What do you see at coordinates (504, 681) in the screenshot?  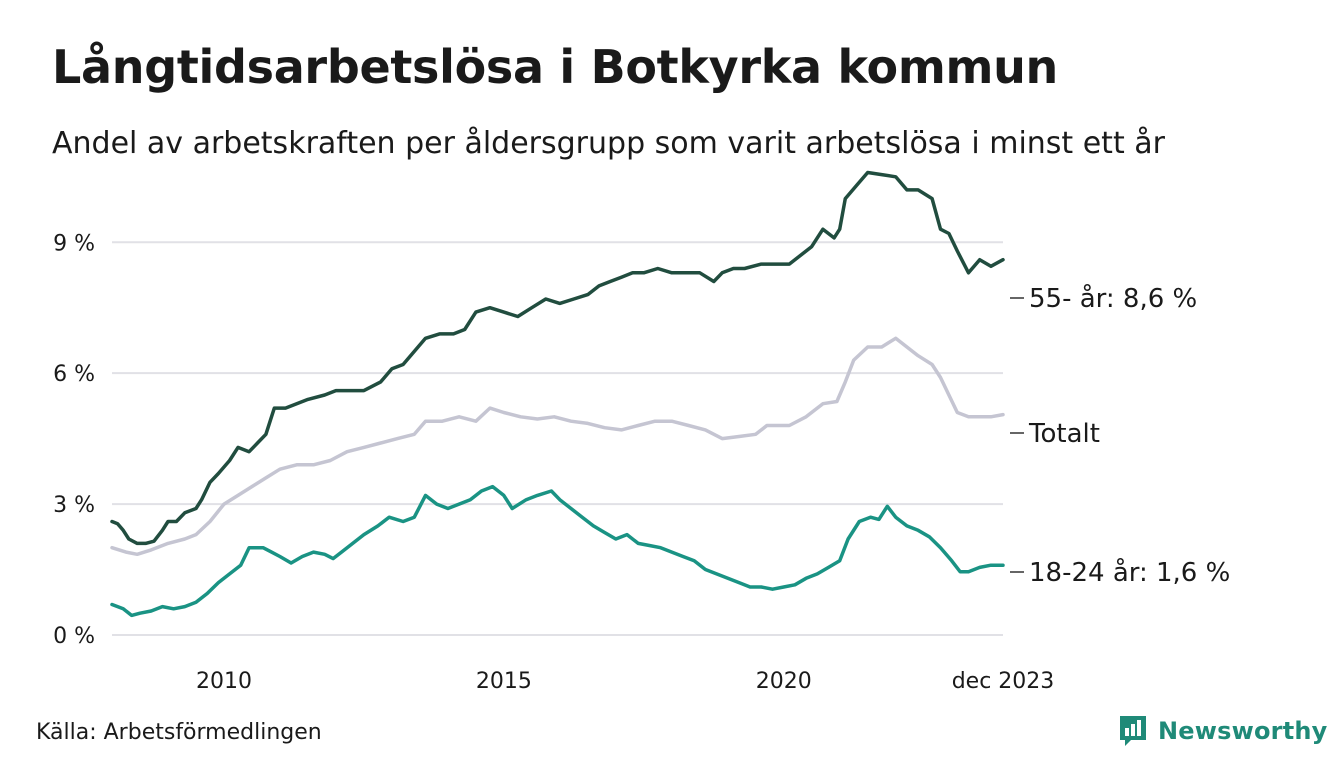 I see `x-tick-label: 2015` at bounding box center [504, 681].